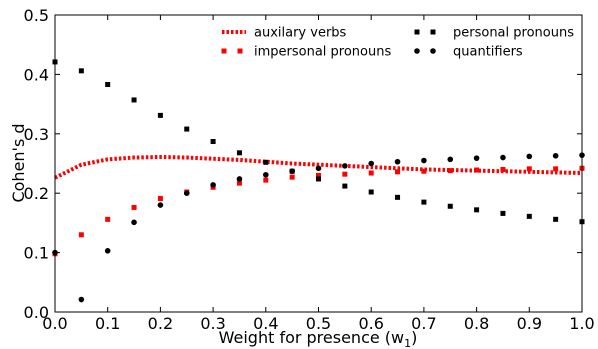 The width and height of the screenshot is (598, 349). Describe the element at coordinates (36, 253) in the screenshot. I see `y-tick-label: 0.1` at that location.